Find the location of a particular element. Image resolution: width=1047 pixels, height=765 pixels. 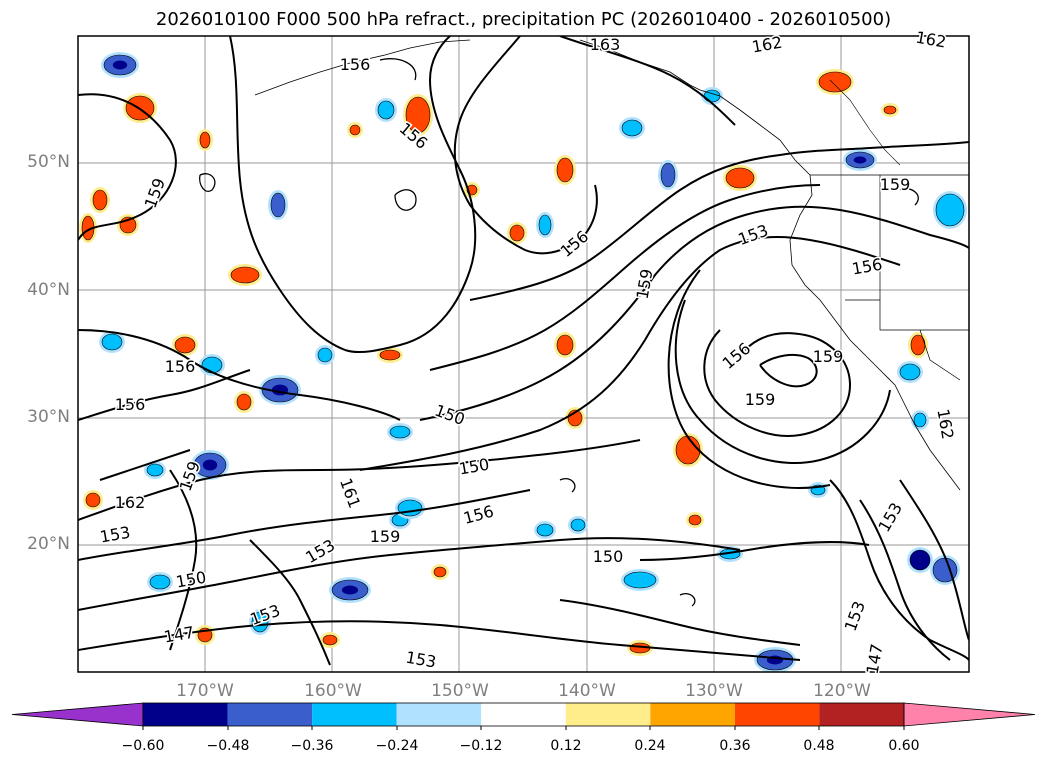

lat-label-50: 50°N is located at coordinates (48, 162).